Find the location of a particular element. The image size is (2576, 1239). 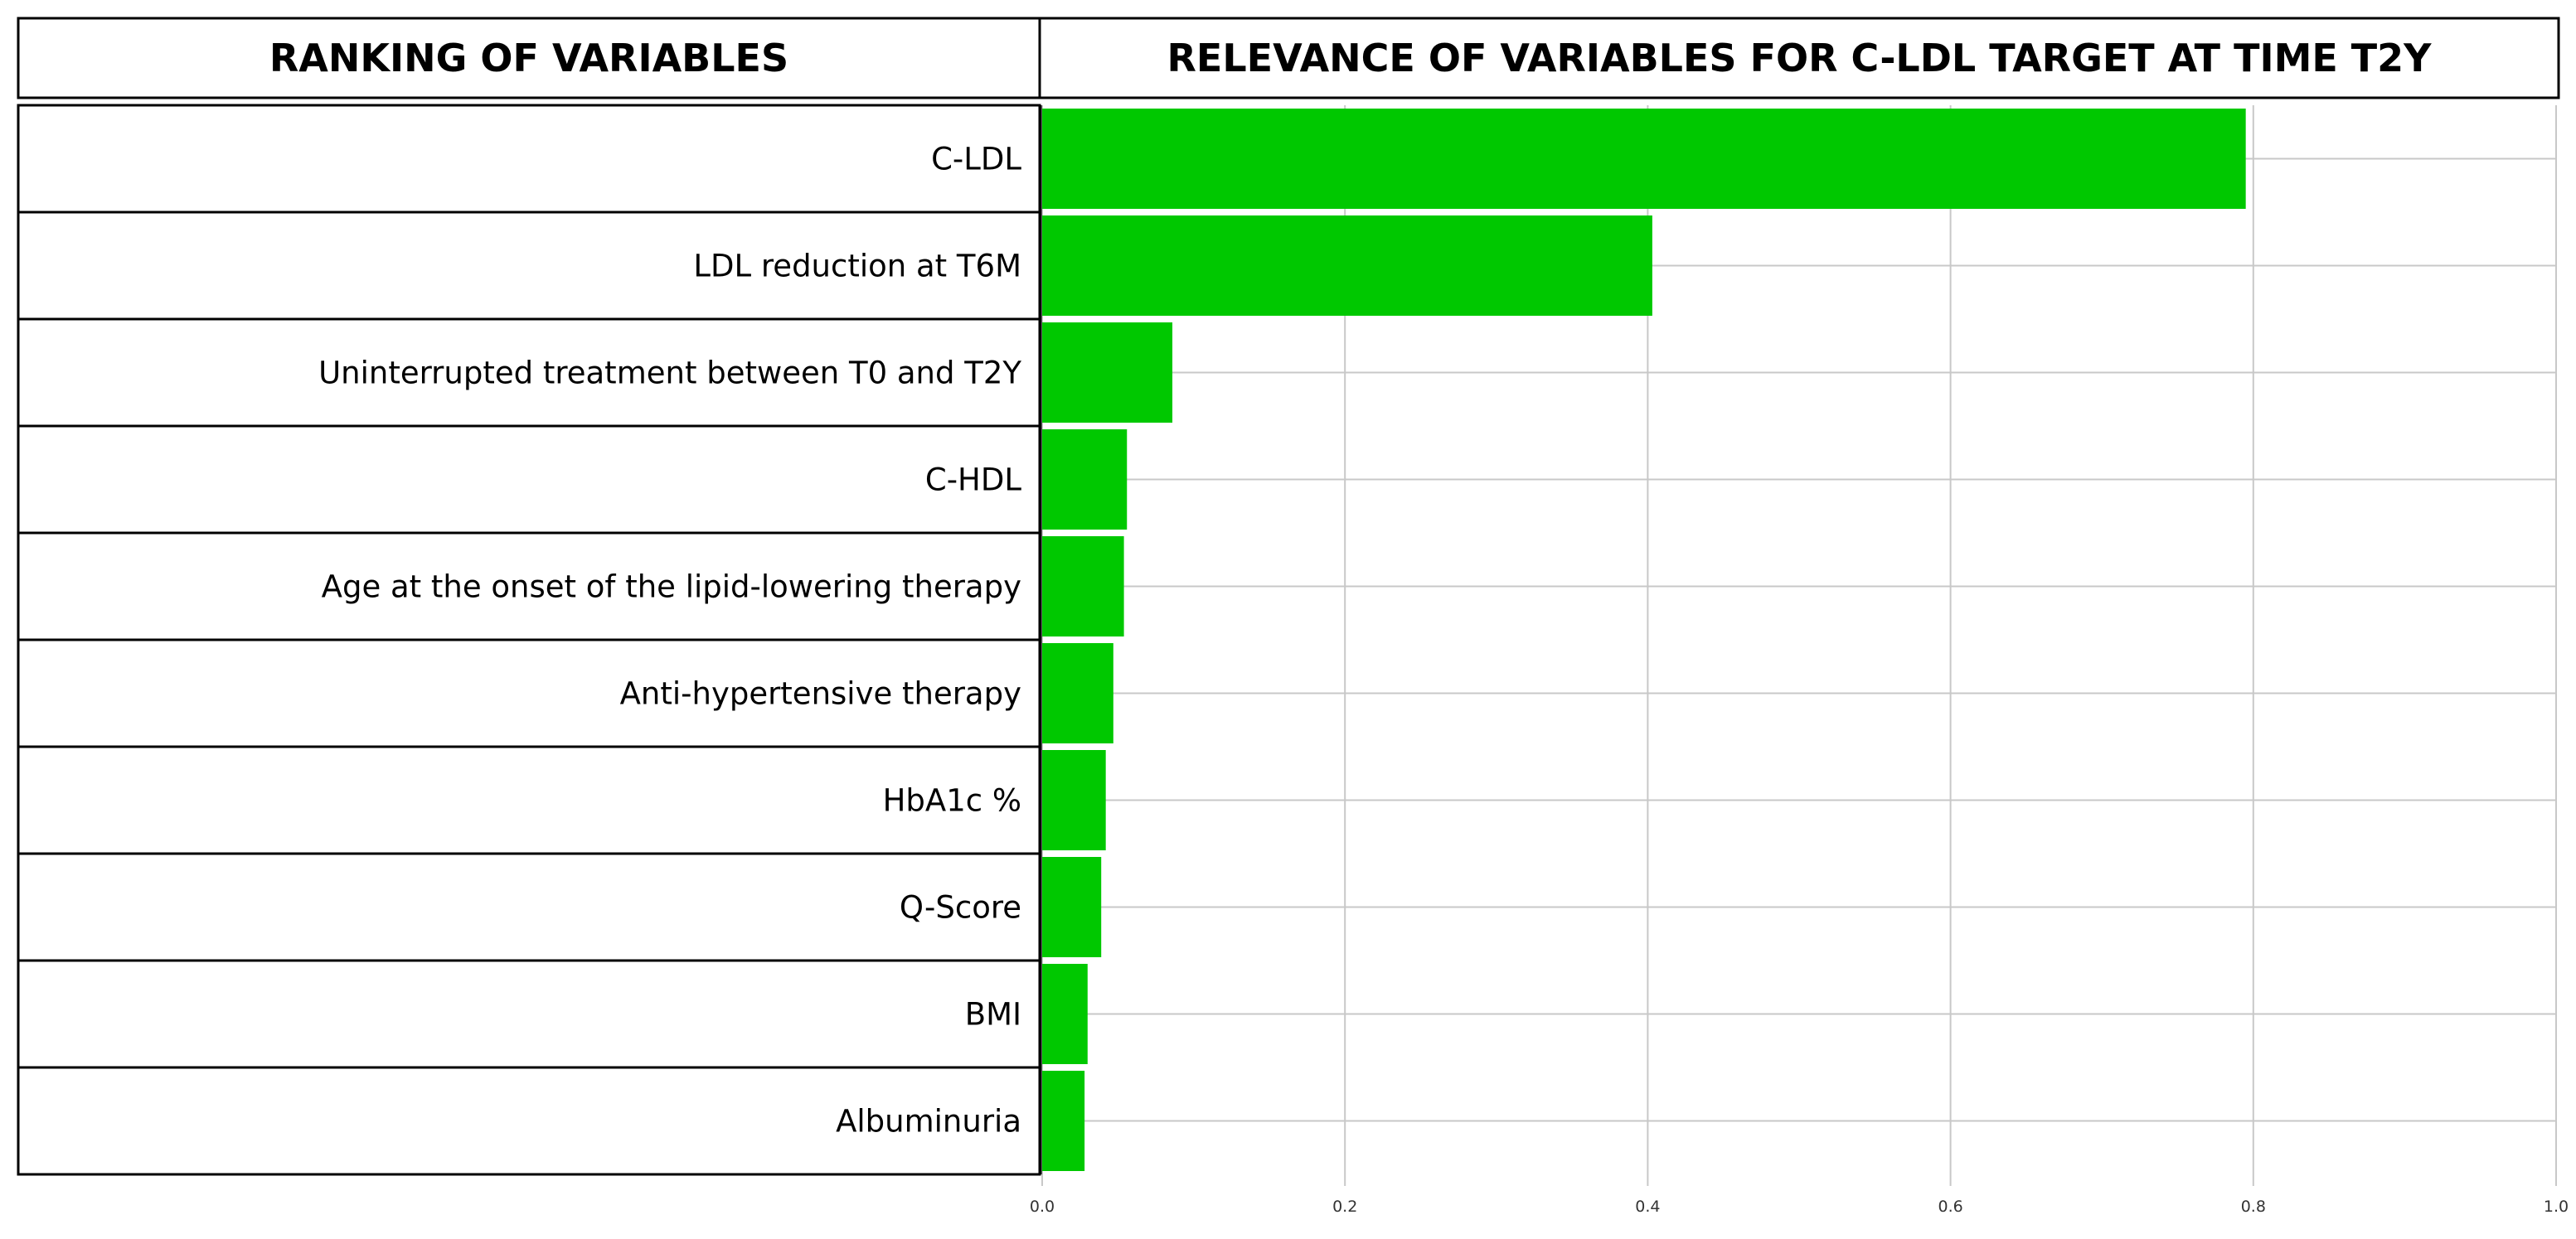

x-tick-label: 0.6 is located at coordinates (1950, 1207).